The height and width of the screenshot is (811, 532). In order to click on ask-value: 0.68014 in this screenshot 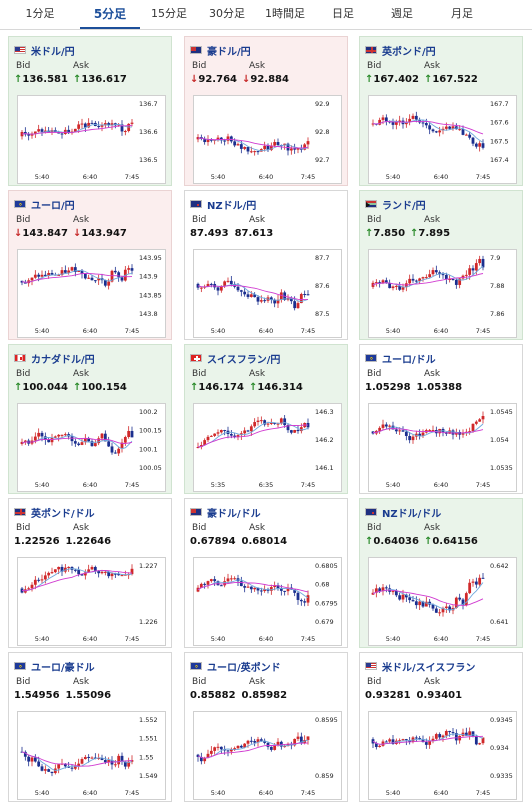, I will do `click(264, 541)`.